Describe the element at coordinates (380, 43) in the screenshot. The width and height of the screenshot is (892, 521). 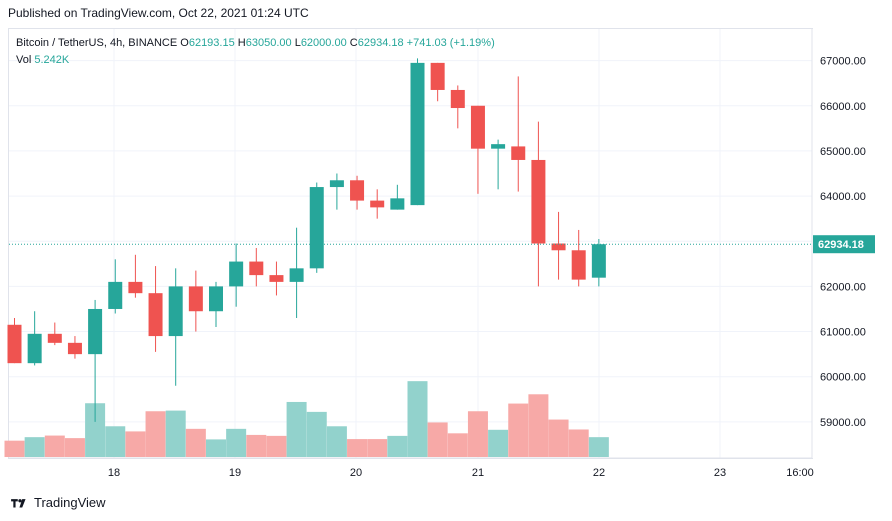
I see `close-value: 62934.18` at that location.